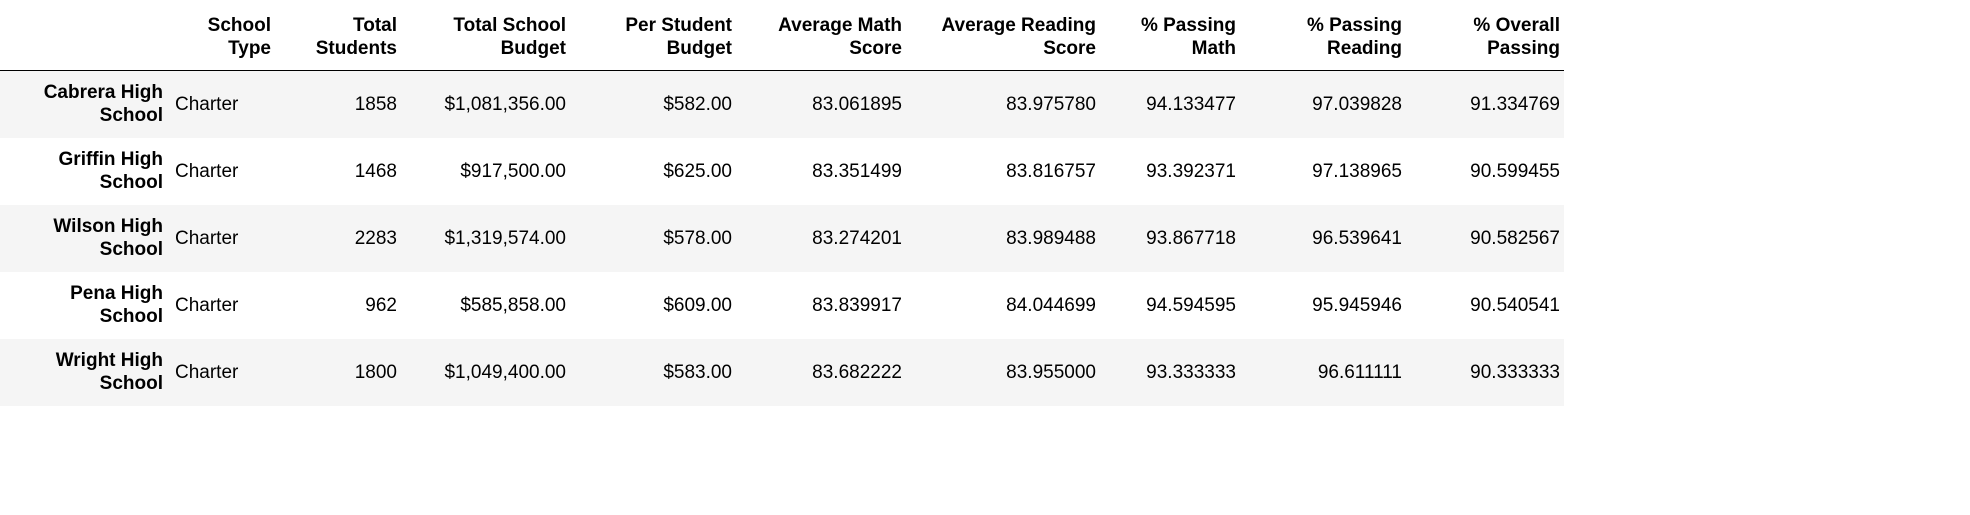  Describe the element at coordinates (83, 238) in the screenshot. I see `row-index-school-name: Wilson High School` at that location.